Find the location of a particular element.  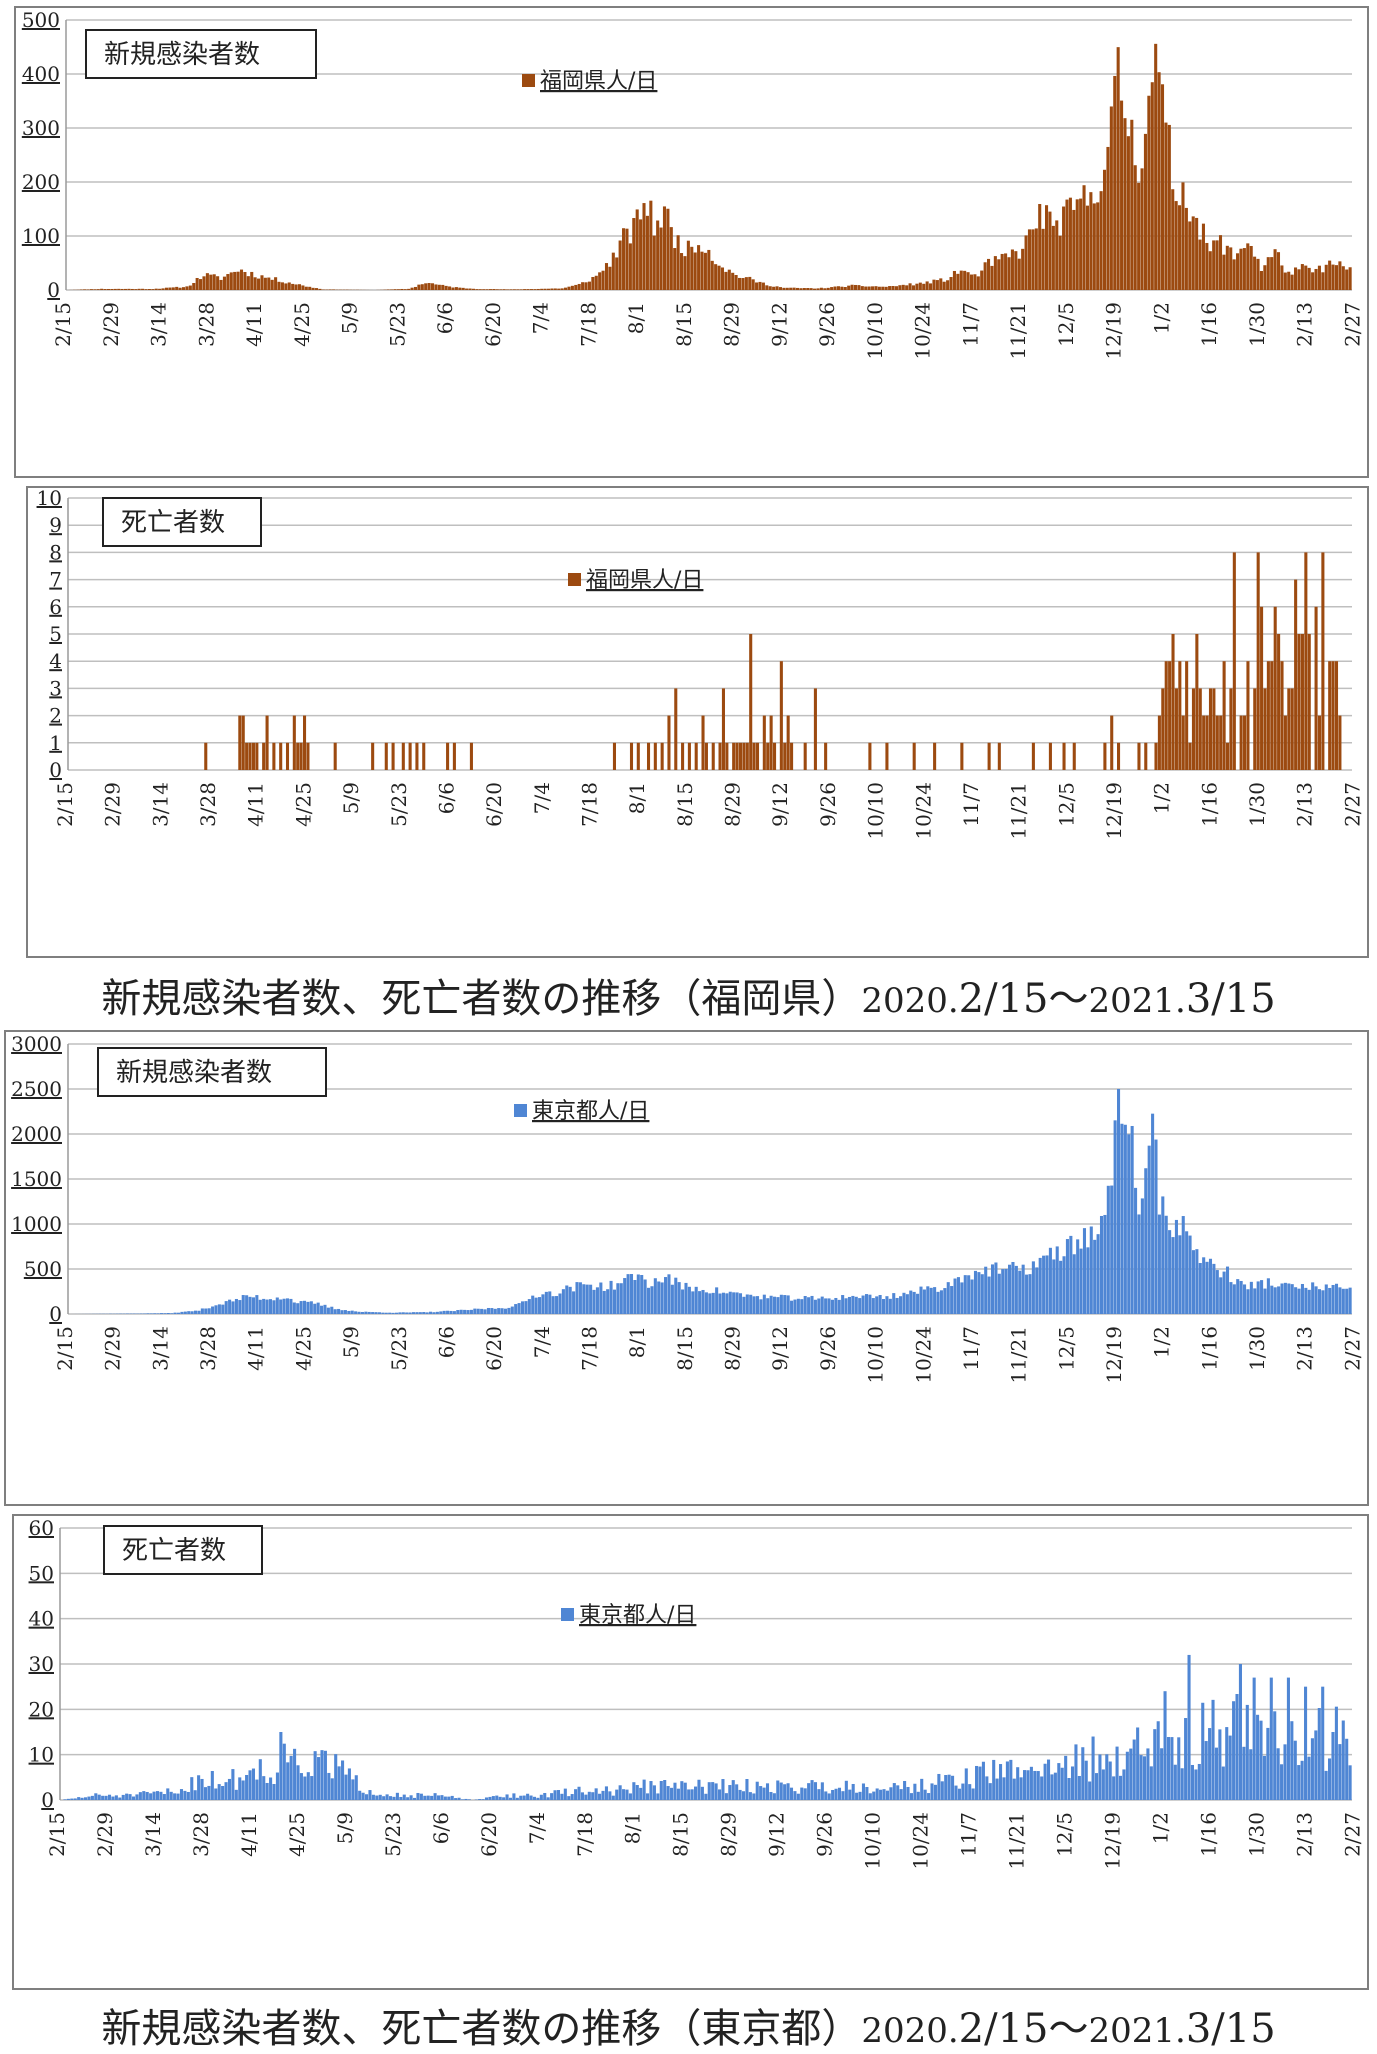

legend-label: 福岡県人/日 is located at coordinates (598, 81).